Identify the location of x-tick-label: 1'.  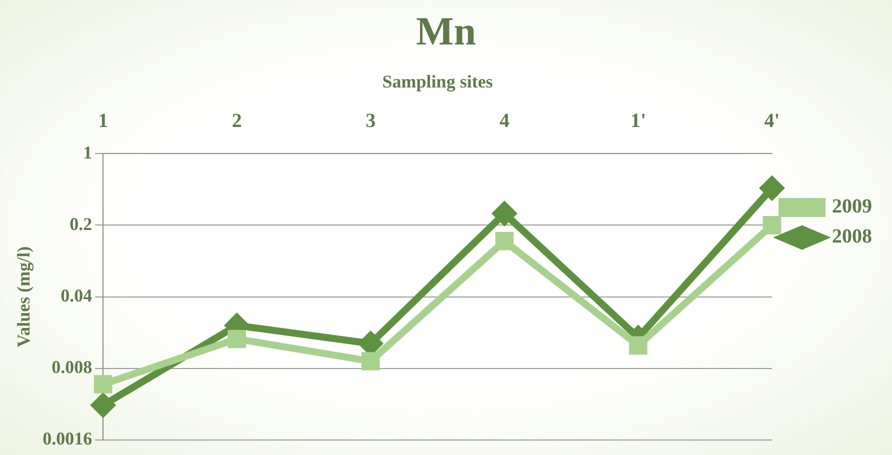
(638, 121).